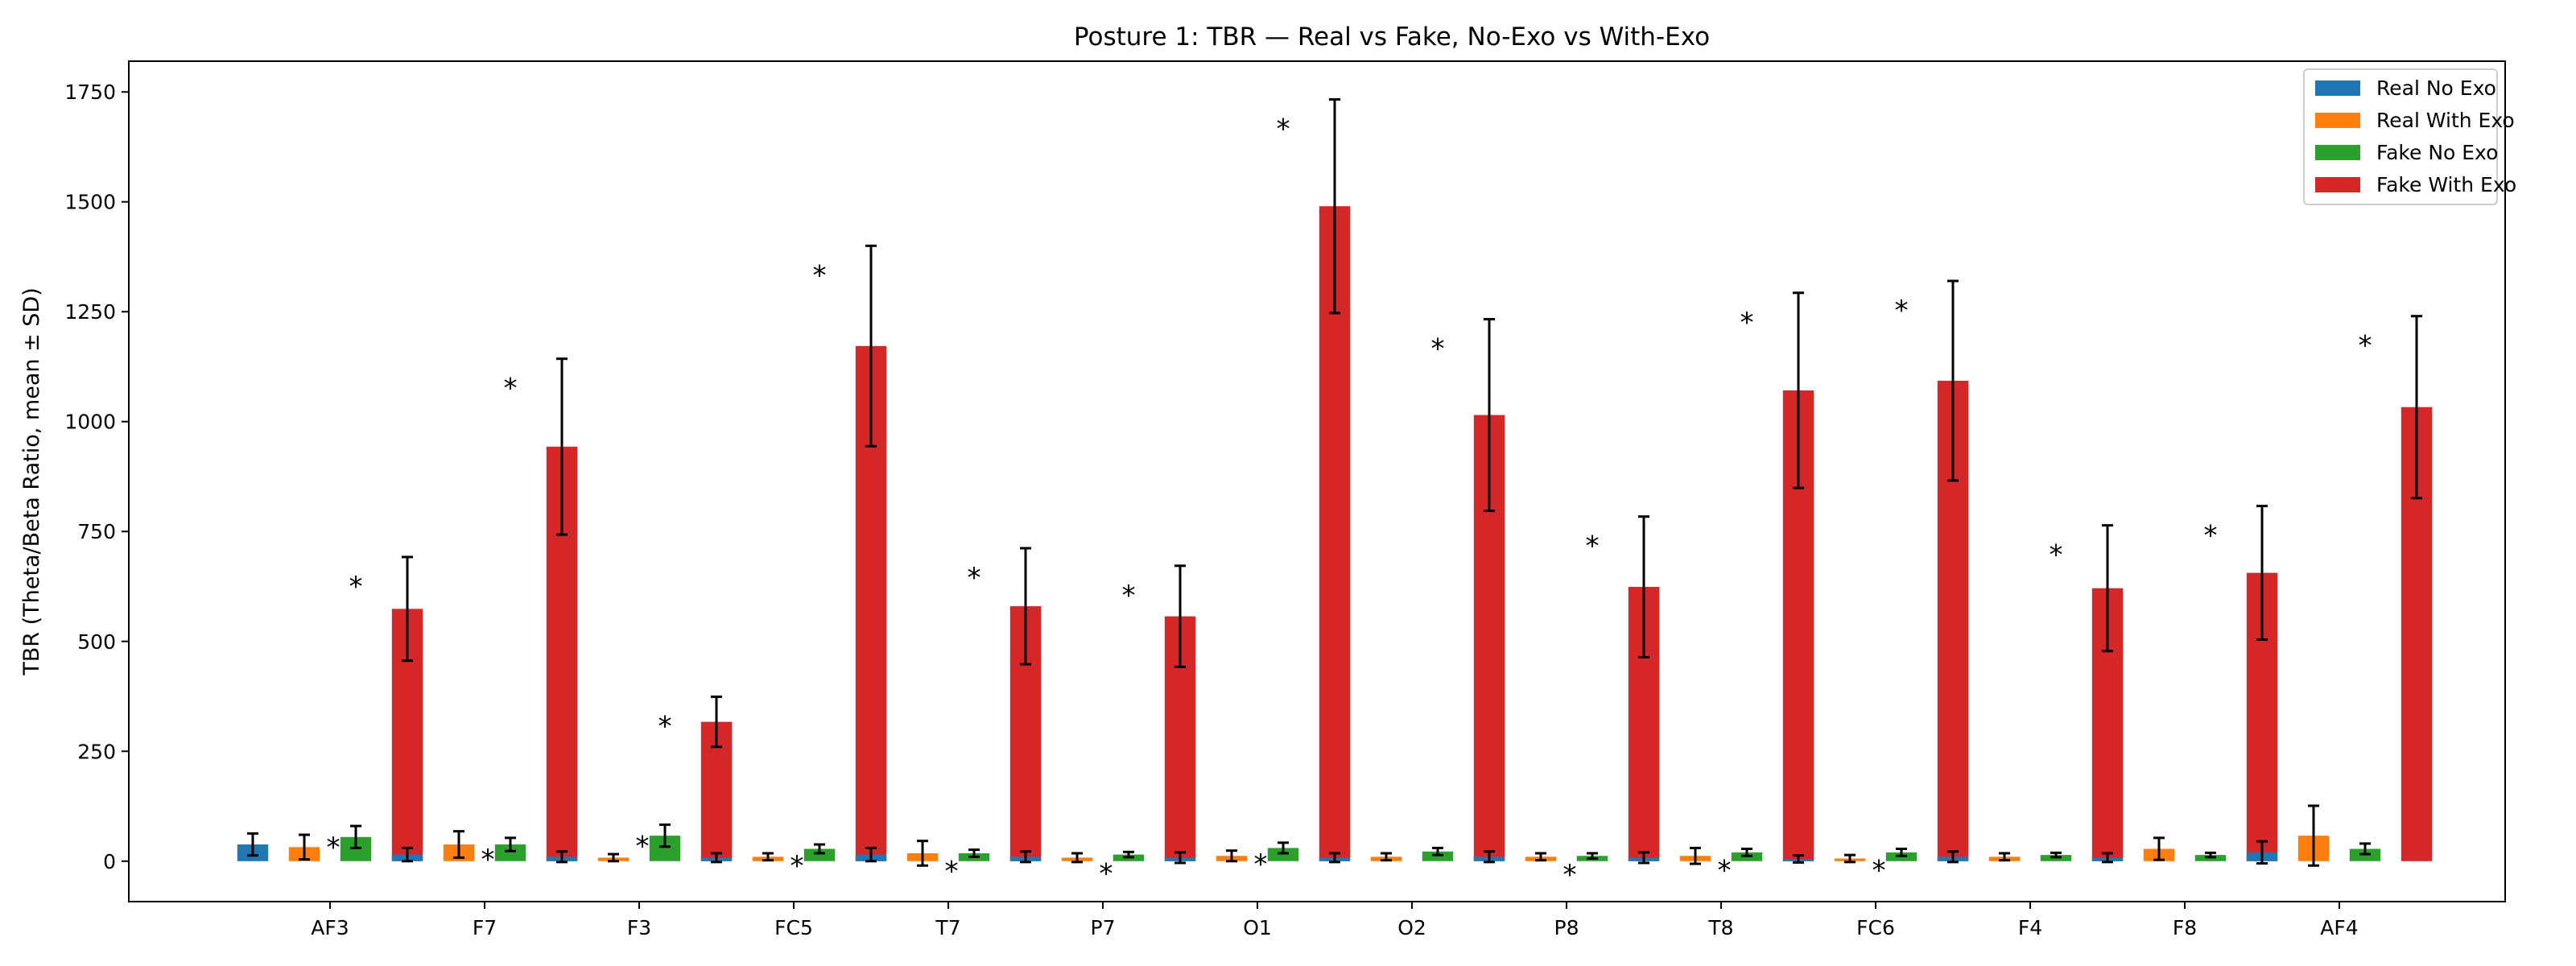  I want to click on y-tick-label: 750, so click(96, 531).